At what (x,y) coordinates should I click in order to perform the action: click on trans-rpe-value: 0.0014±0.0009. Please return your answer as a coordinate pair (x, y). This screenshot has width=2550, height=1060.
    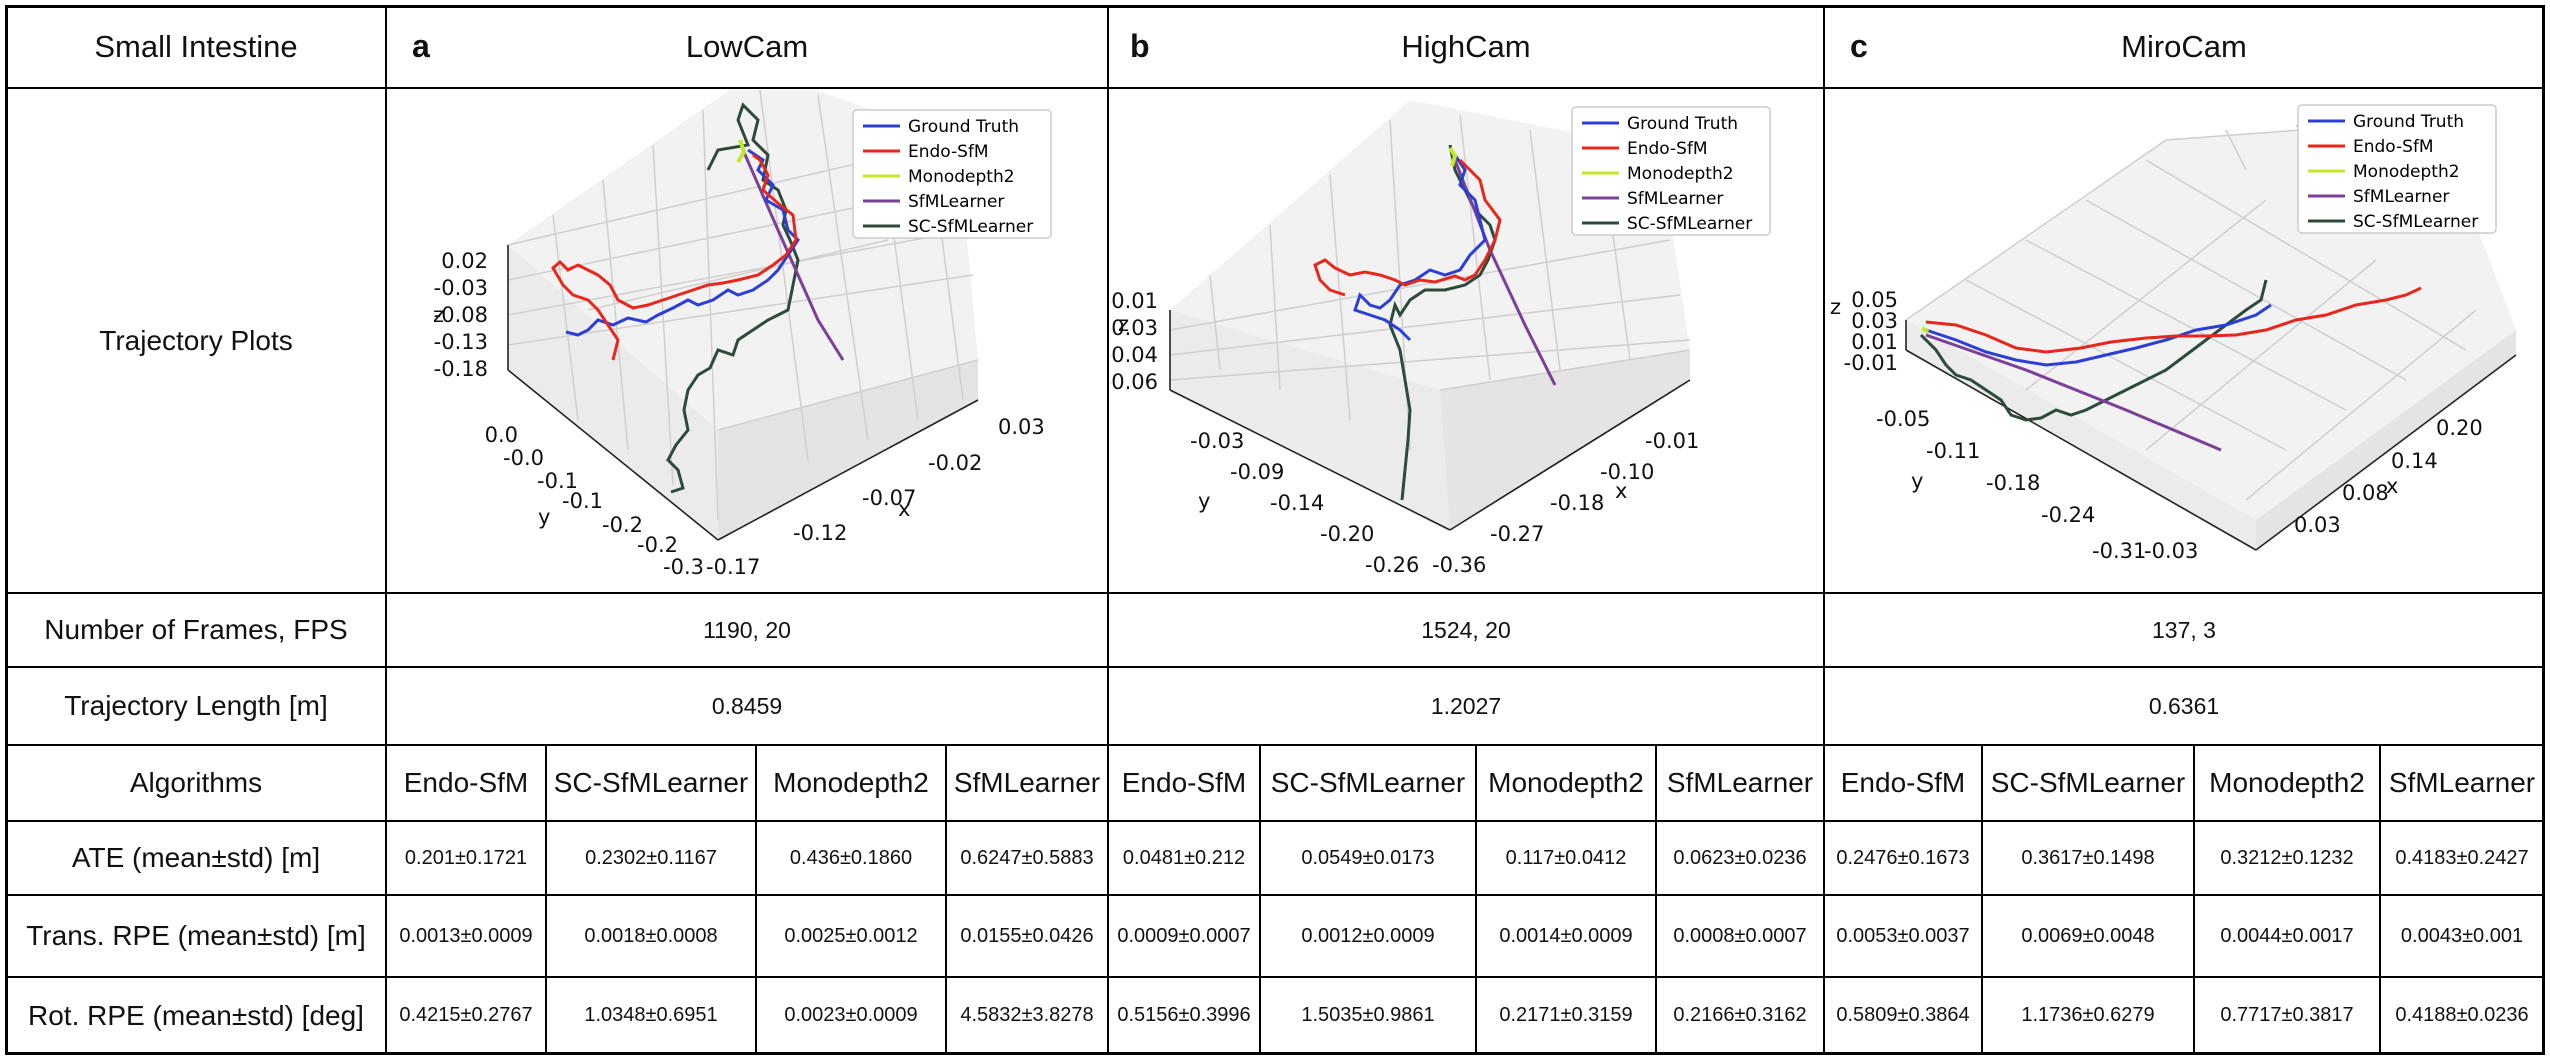
    Looking at the image, I should click on (1566, 935).